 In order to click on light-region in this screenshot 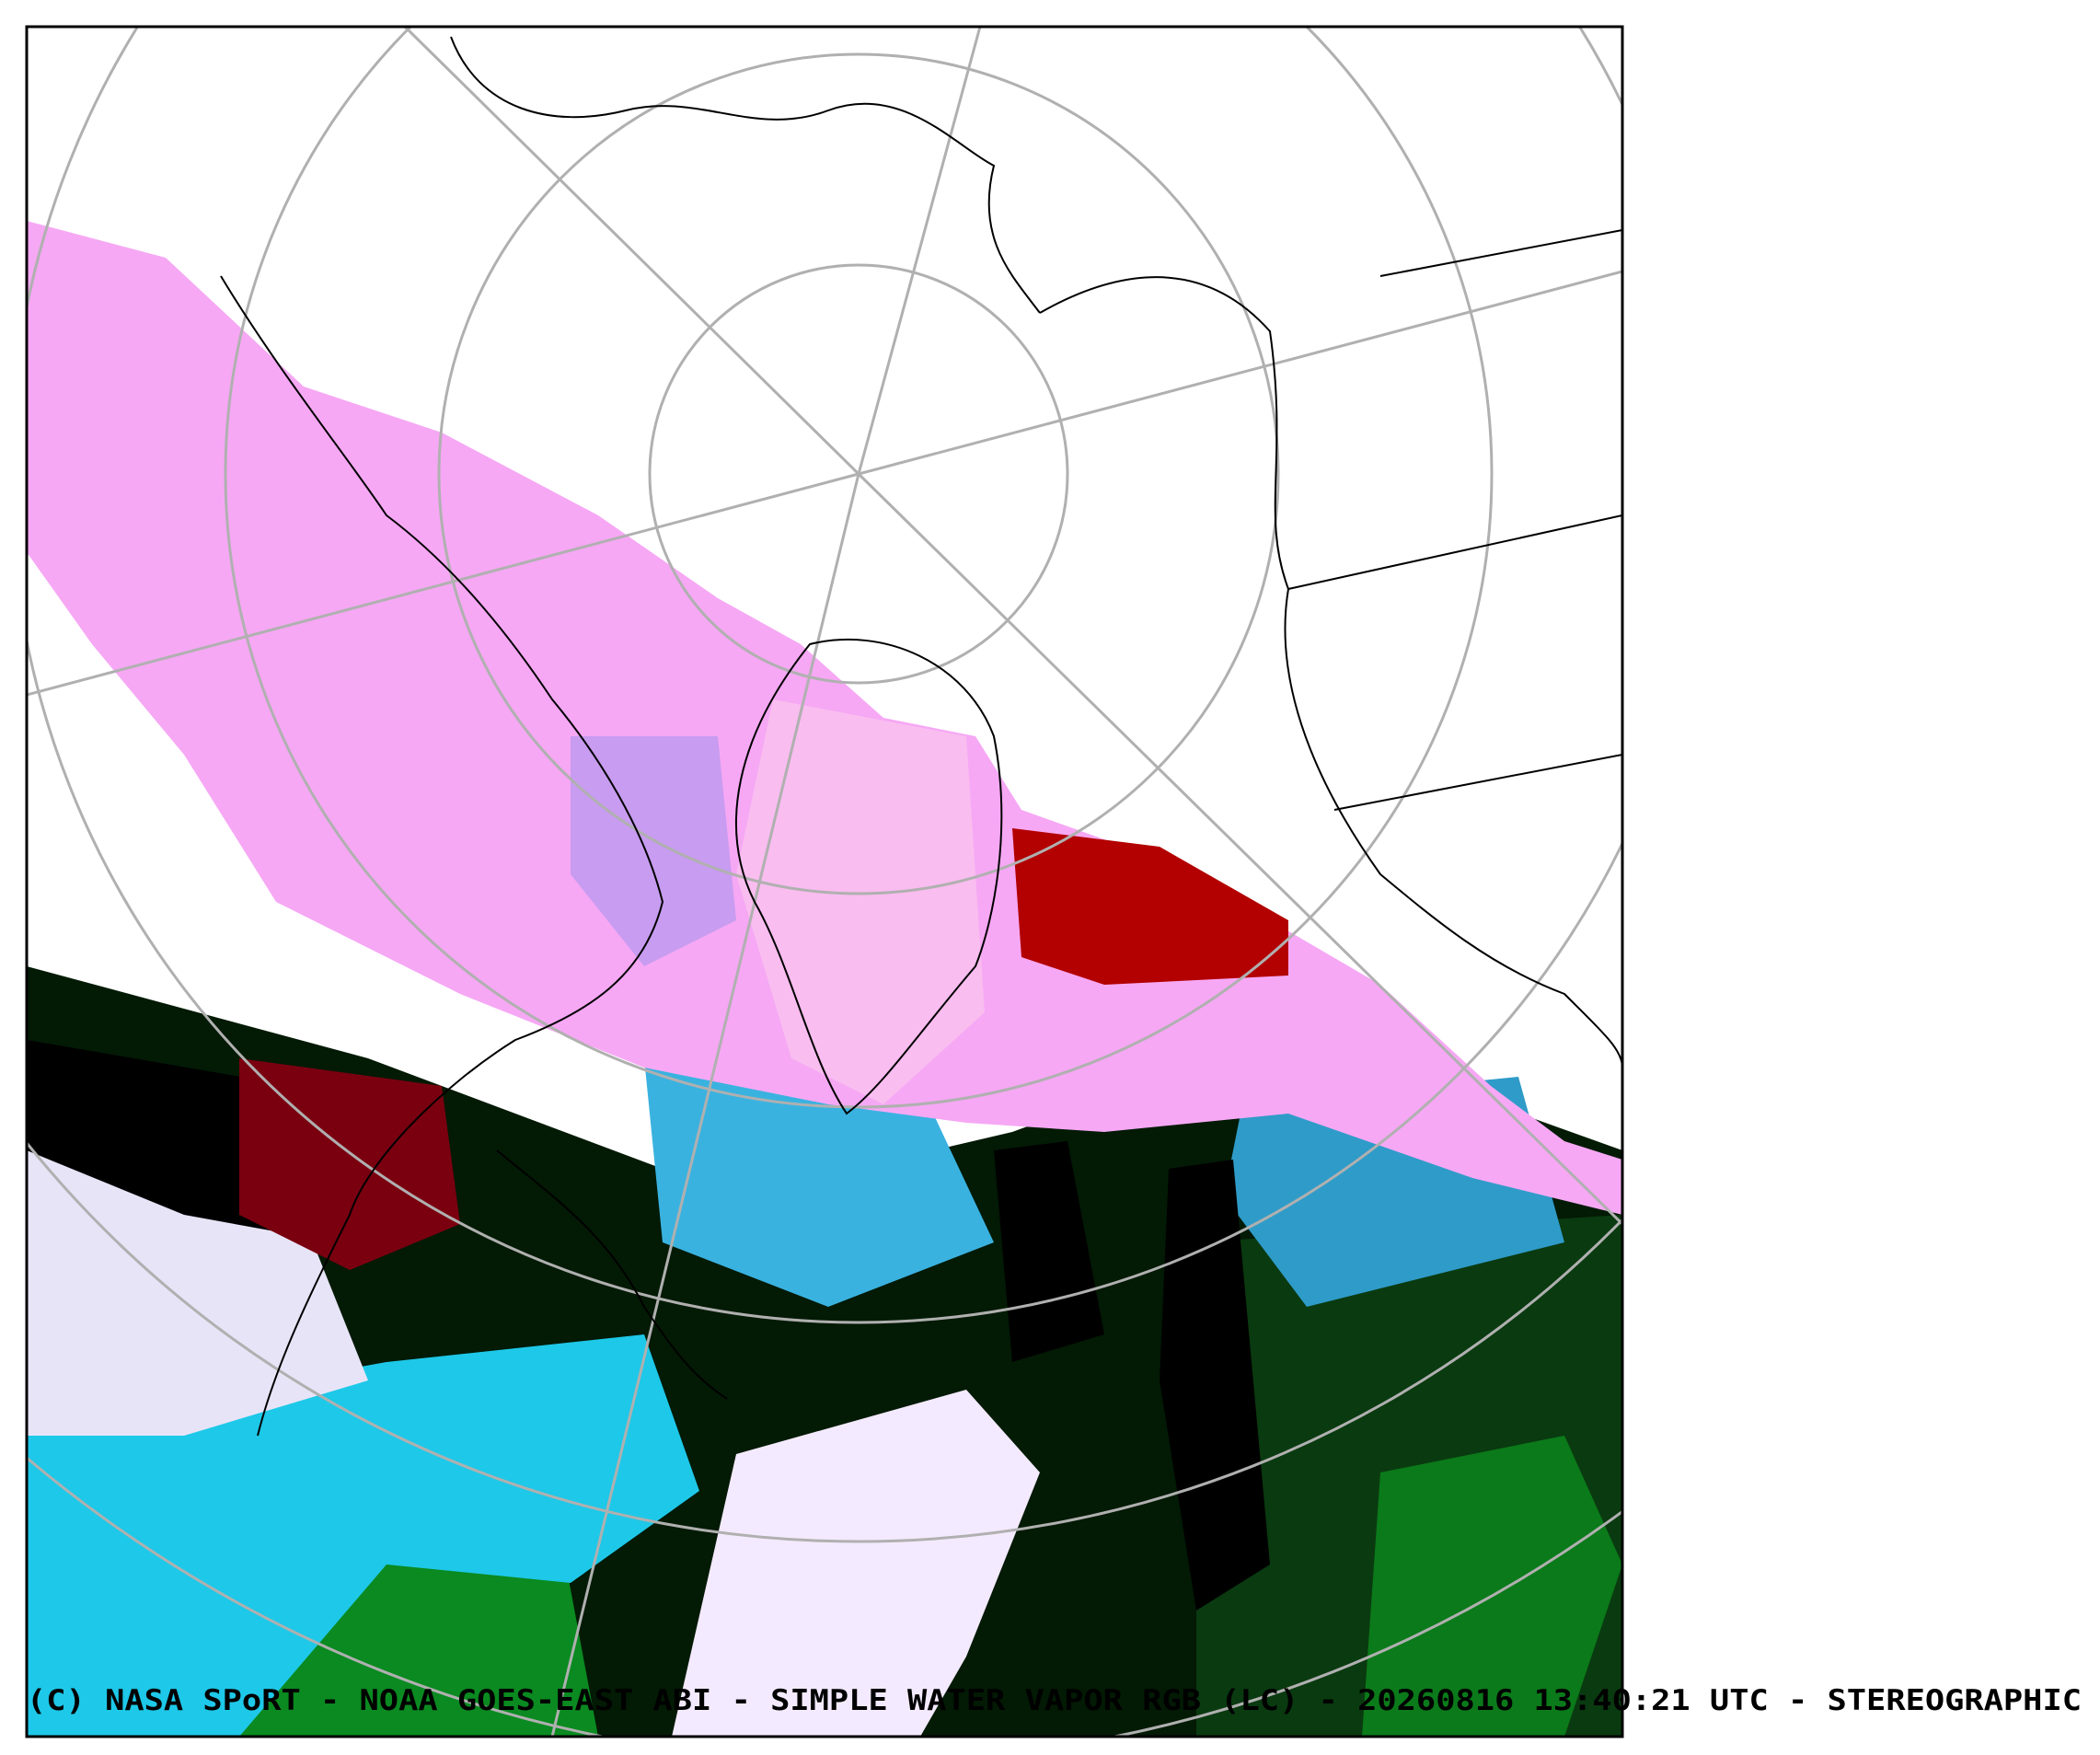, I will do `click(856, 1563)`.